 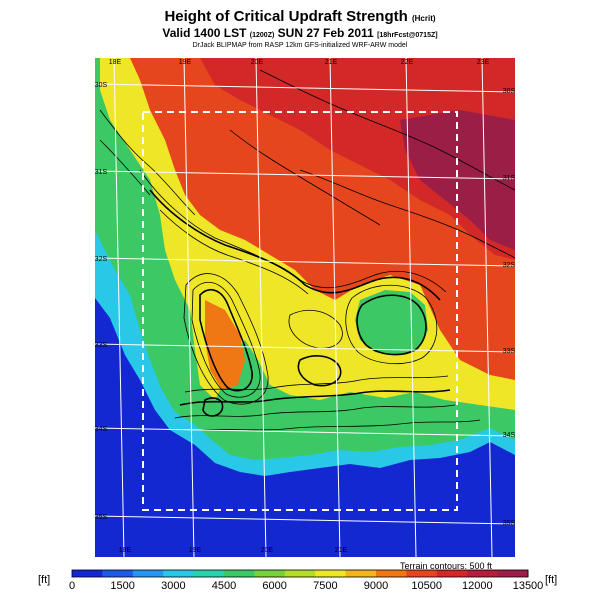 I want to click on grid-label: 23E, so click(x=483, y=62).